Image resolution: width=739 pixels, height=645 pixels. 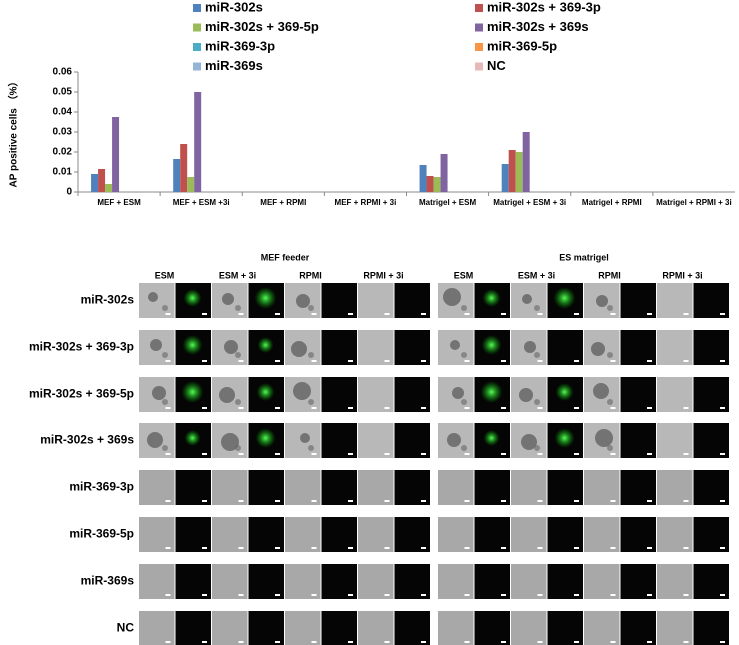 I want to click on x-tick-label: MEF + ESM, so click(x=119, y=202).